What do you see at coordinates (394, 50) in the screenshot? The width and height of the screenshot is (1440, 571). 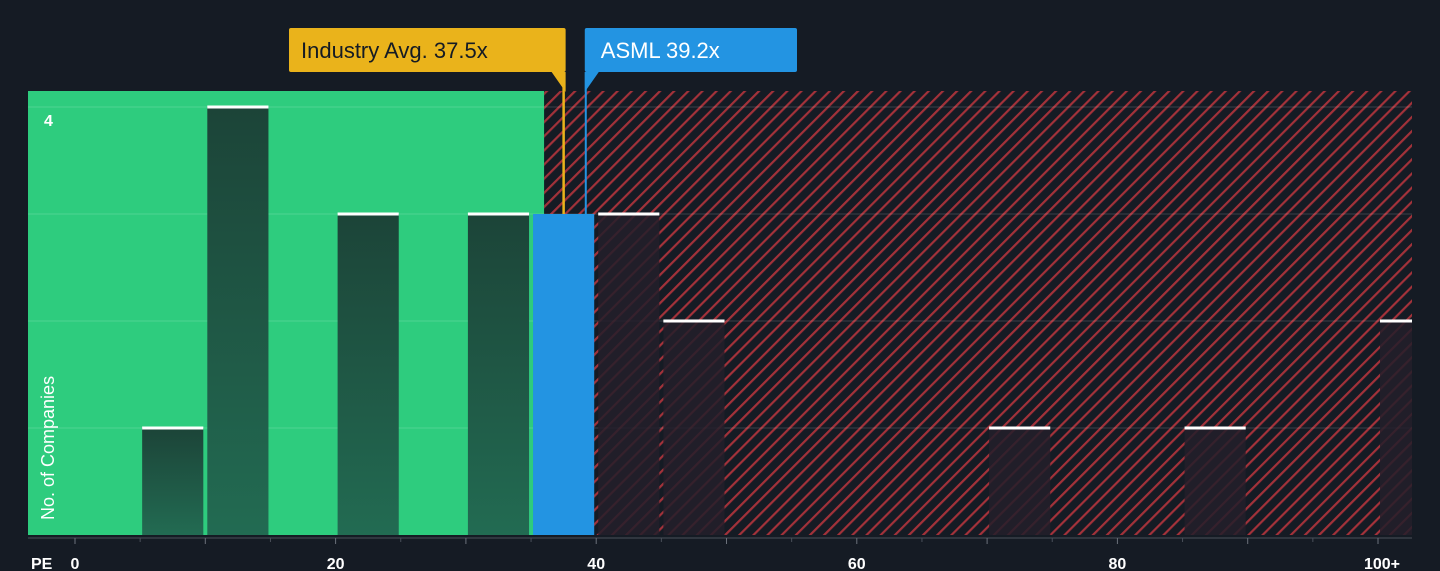 I see `industry-avg-label: Industry Avg. 37.5x` at bounding box center [394, 50].